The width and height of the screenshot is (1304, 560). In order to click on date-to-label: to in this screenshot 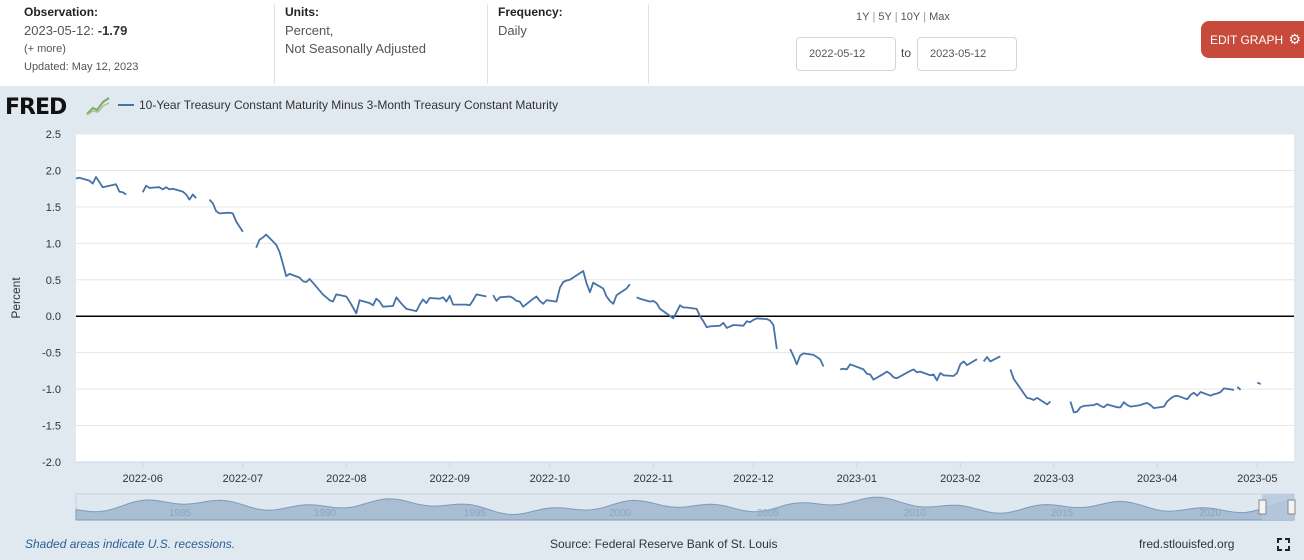, I will do `click(906, 53)`.